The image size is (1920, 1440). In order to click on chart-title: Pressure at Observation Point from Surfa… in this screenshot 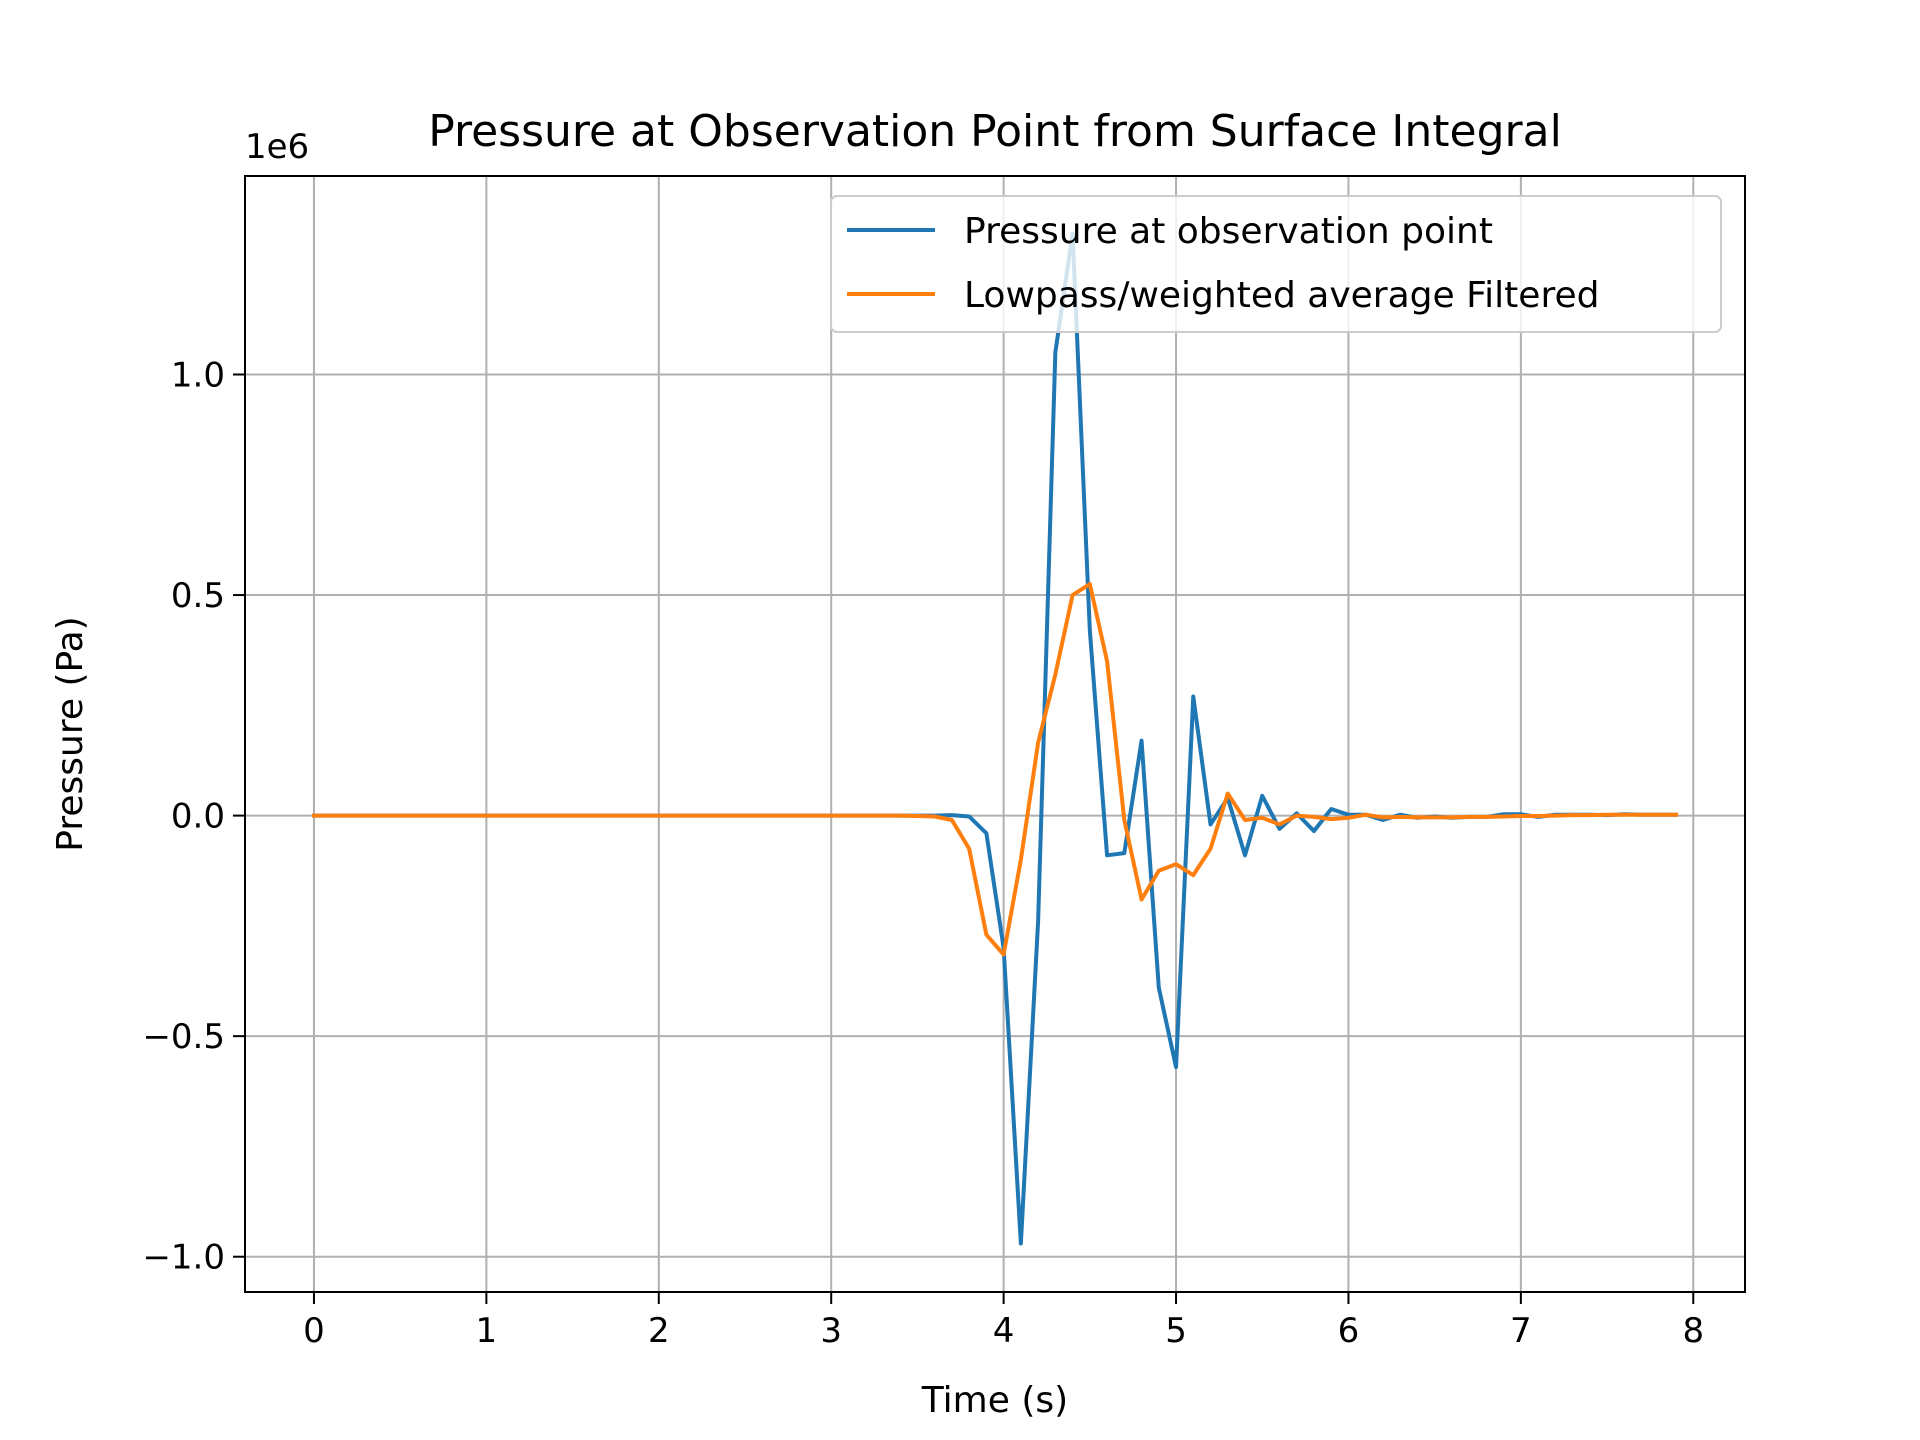, I will do `click(995, 131)`.